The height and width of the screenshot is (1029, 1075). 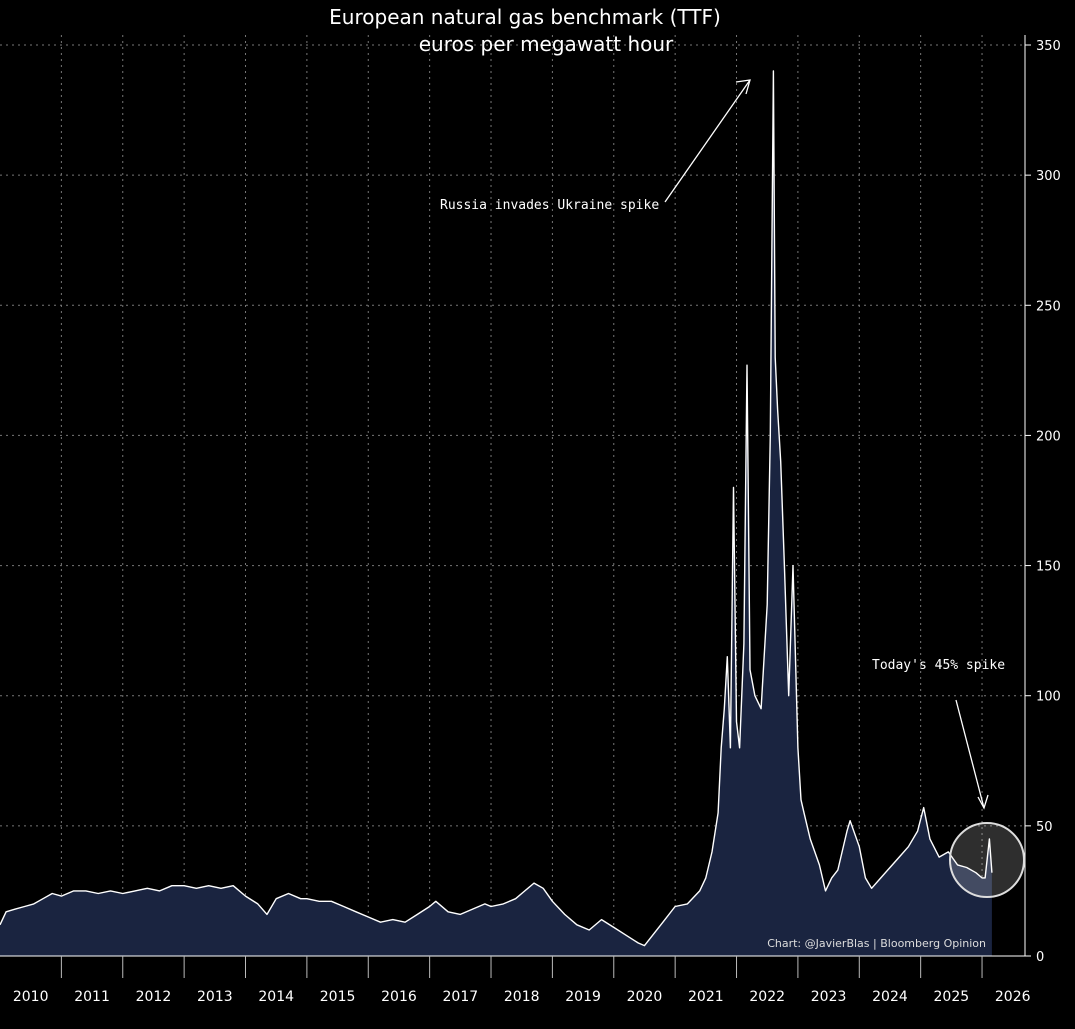 I want to click on chart-title: European natural gas benchmark (TTF), so click(x=525, y=17).